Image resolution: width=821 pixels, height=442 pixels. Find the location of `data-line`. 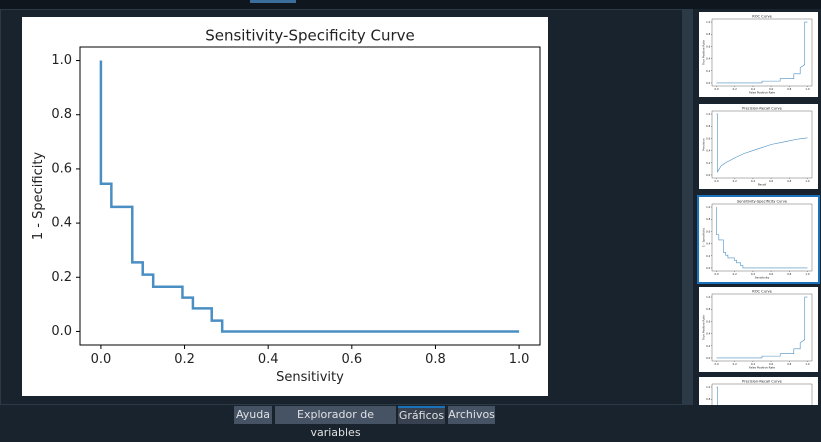

data-line is located at coordinates (762, 238).